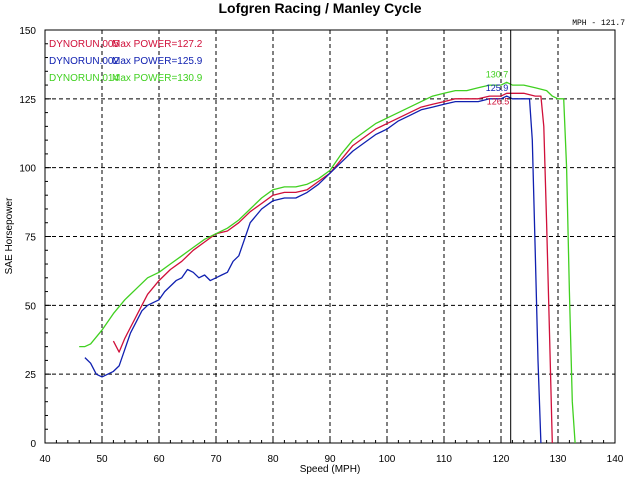 The height and width of the screenshot is (480, 640). Describe the element at coordinates (330, 469) in the screenshot. I see `x-axis-label: Speed (MPH)` at that location.